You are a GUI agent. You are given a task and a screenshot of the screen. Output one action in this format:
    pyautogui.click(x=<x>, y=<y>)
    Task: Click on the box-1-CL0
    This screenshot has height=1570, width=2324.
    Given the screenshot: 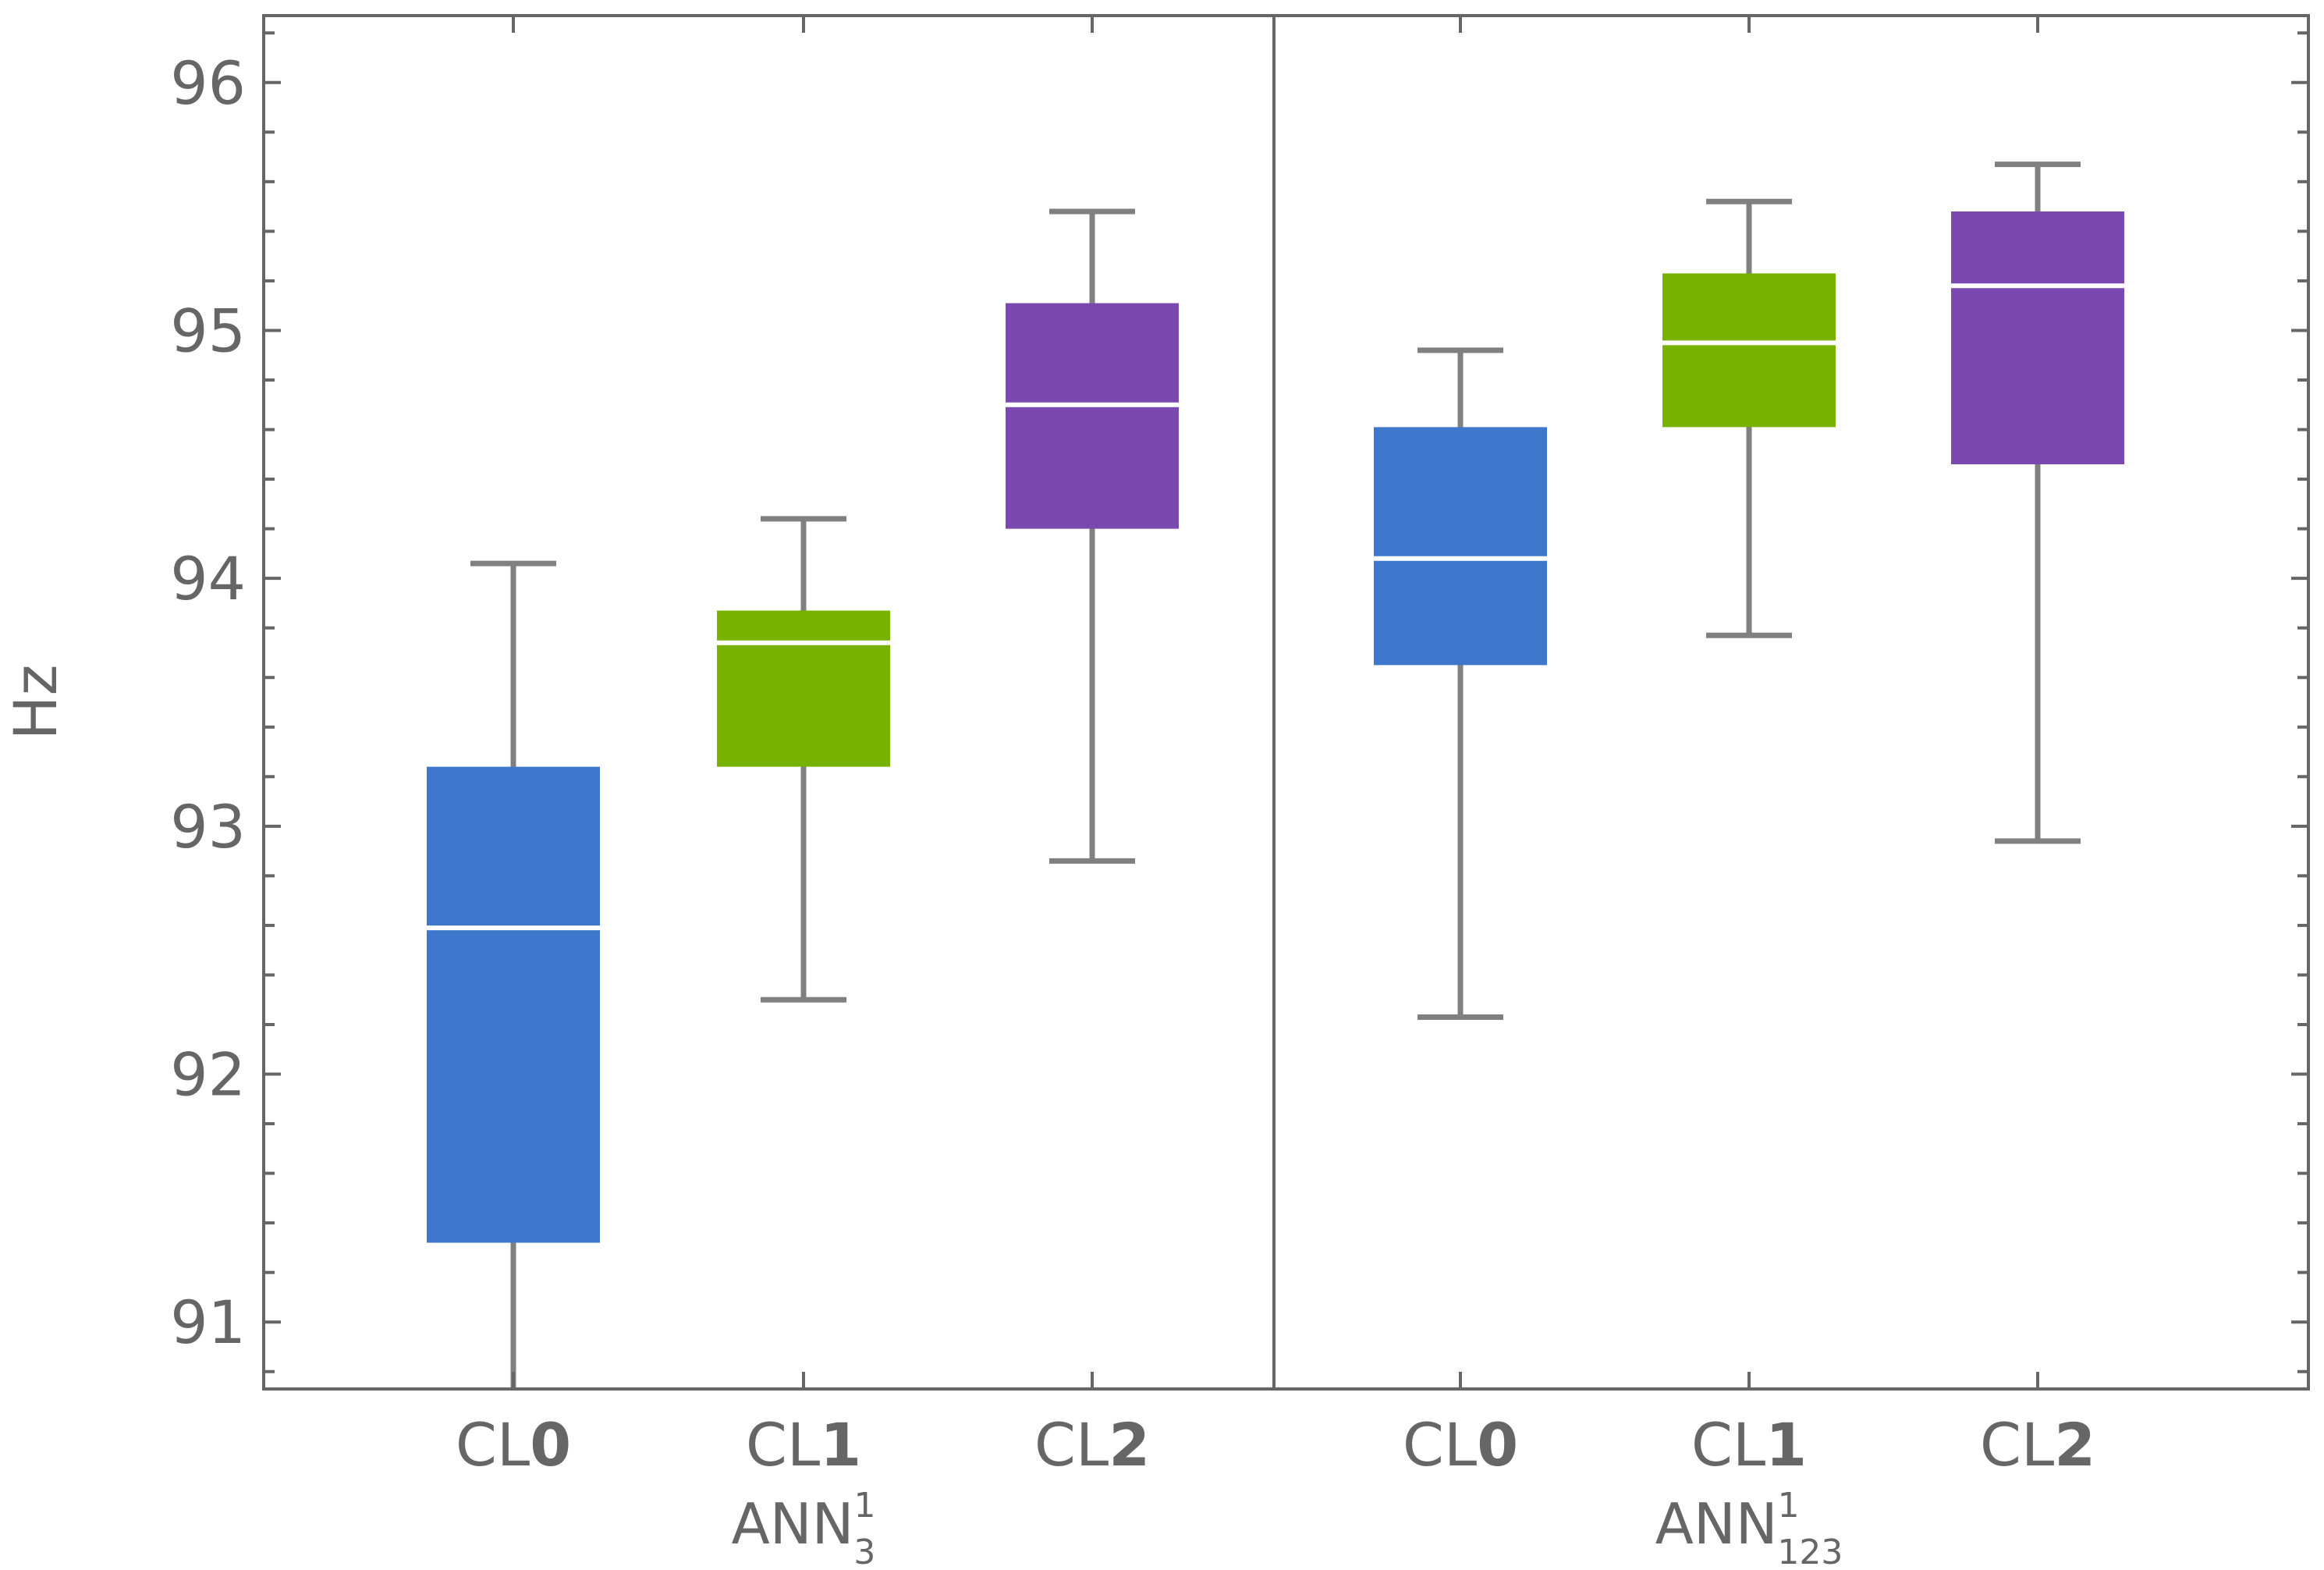 What is the action you would take?
    pyautogui.click(x=513, y=974)
    